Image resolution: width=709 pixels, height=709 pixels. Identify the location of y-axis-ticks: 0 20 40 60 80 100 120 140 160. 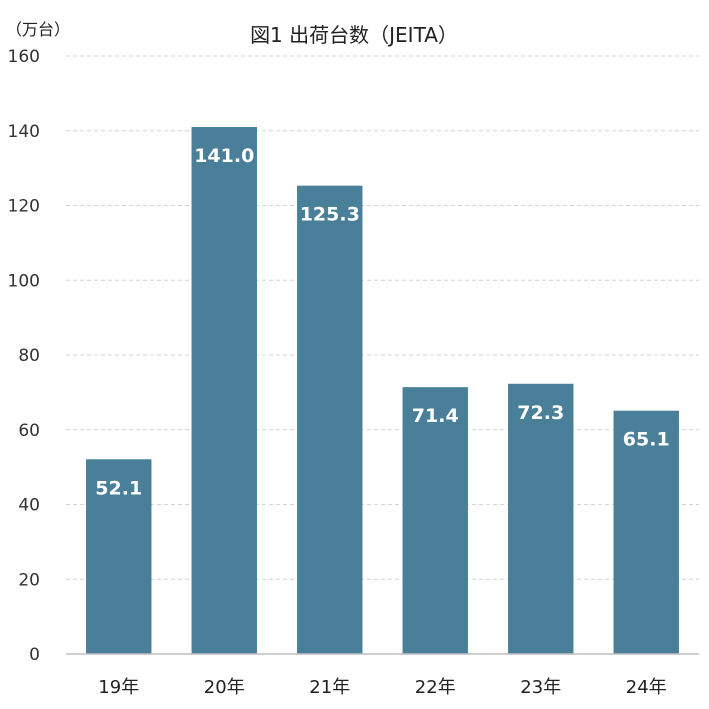
(24, 356).